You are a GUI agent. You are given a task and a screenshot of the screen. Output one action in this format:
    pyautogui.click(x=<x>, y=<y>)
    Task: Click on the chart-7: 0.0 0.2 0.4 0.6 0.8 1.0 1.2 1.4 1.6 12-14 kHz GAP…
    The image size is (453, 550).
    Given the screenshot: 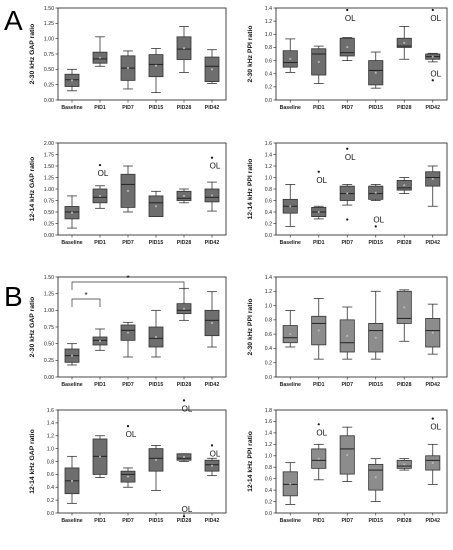 What is the action you would take?
    pyautogui.click(x=128, y=461)
    